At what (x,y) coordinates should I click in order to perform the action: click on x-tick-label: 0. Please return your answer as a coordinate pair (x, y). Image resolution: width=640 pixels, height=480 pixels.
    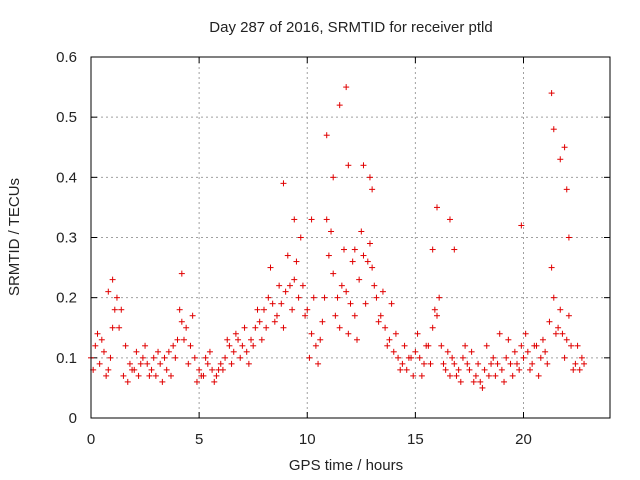
    Looking at the image, I should click on (91, 439).